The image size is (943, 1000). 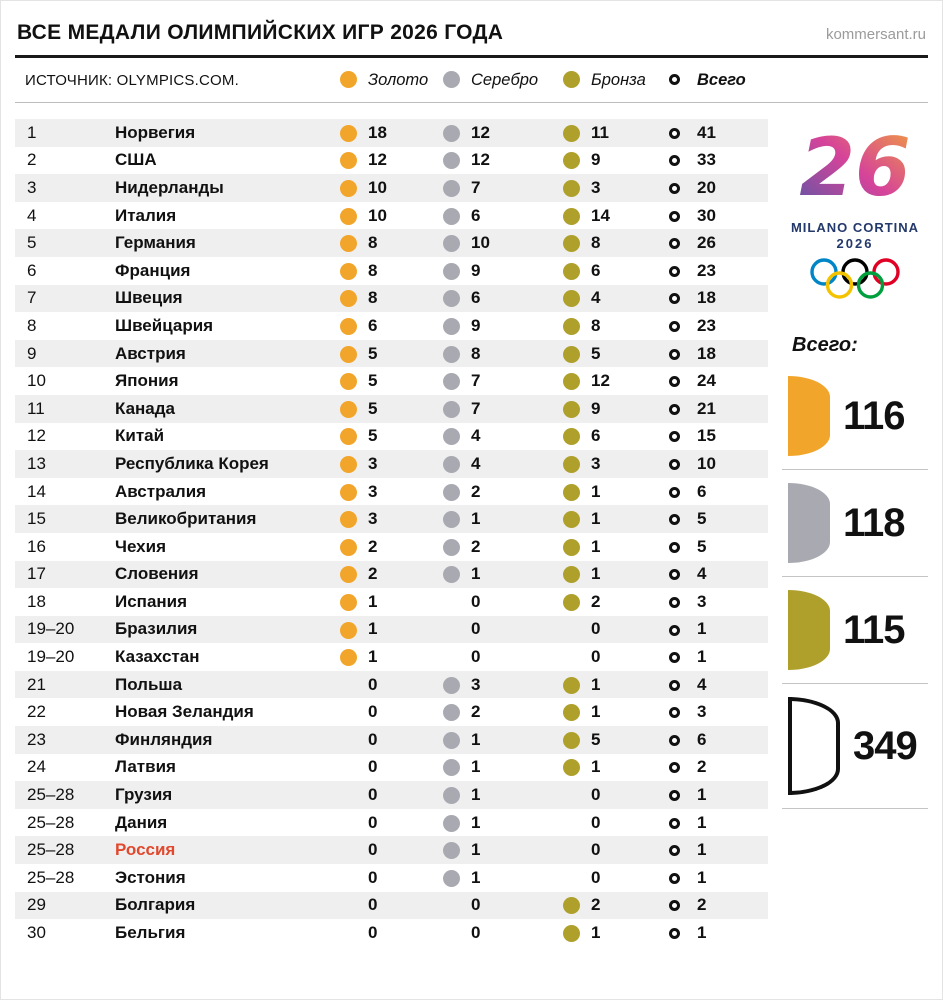 I want to click on rank-cell: 14, so click(x=36, y=491).